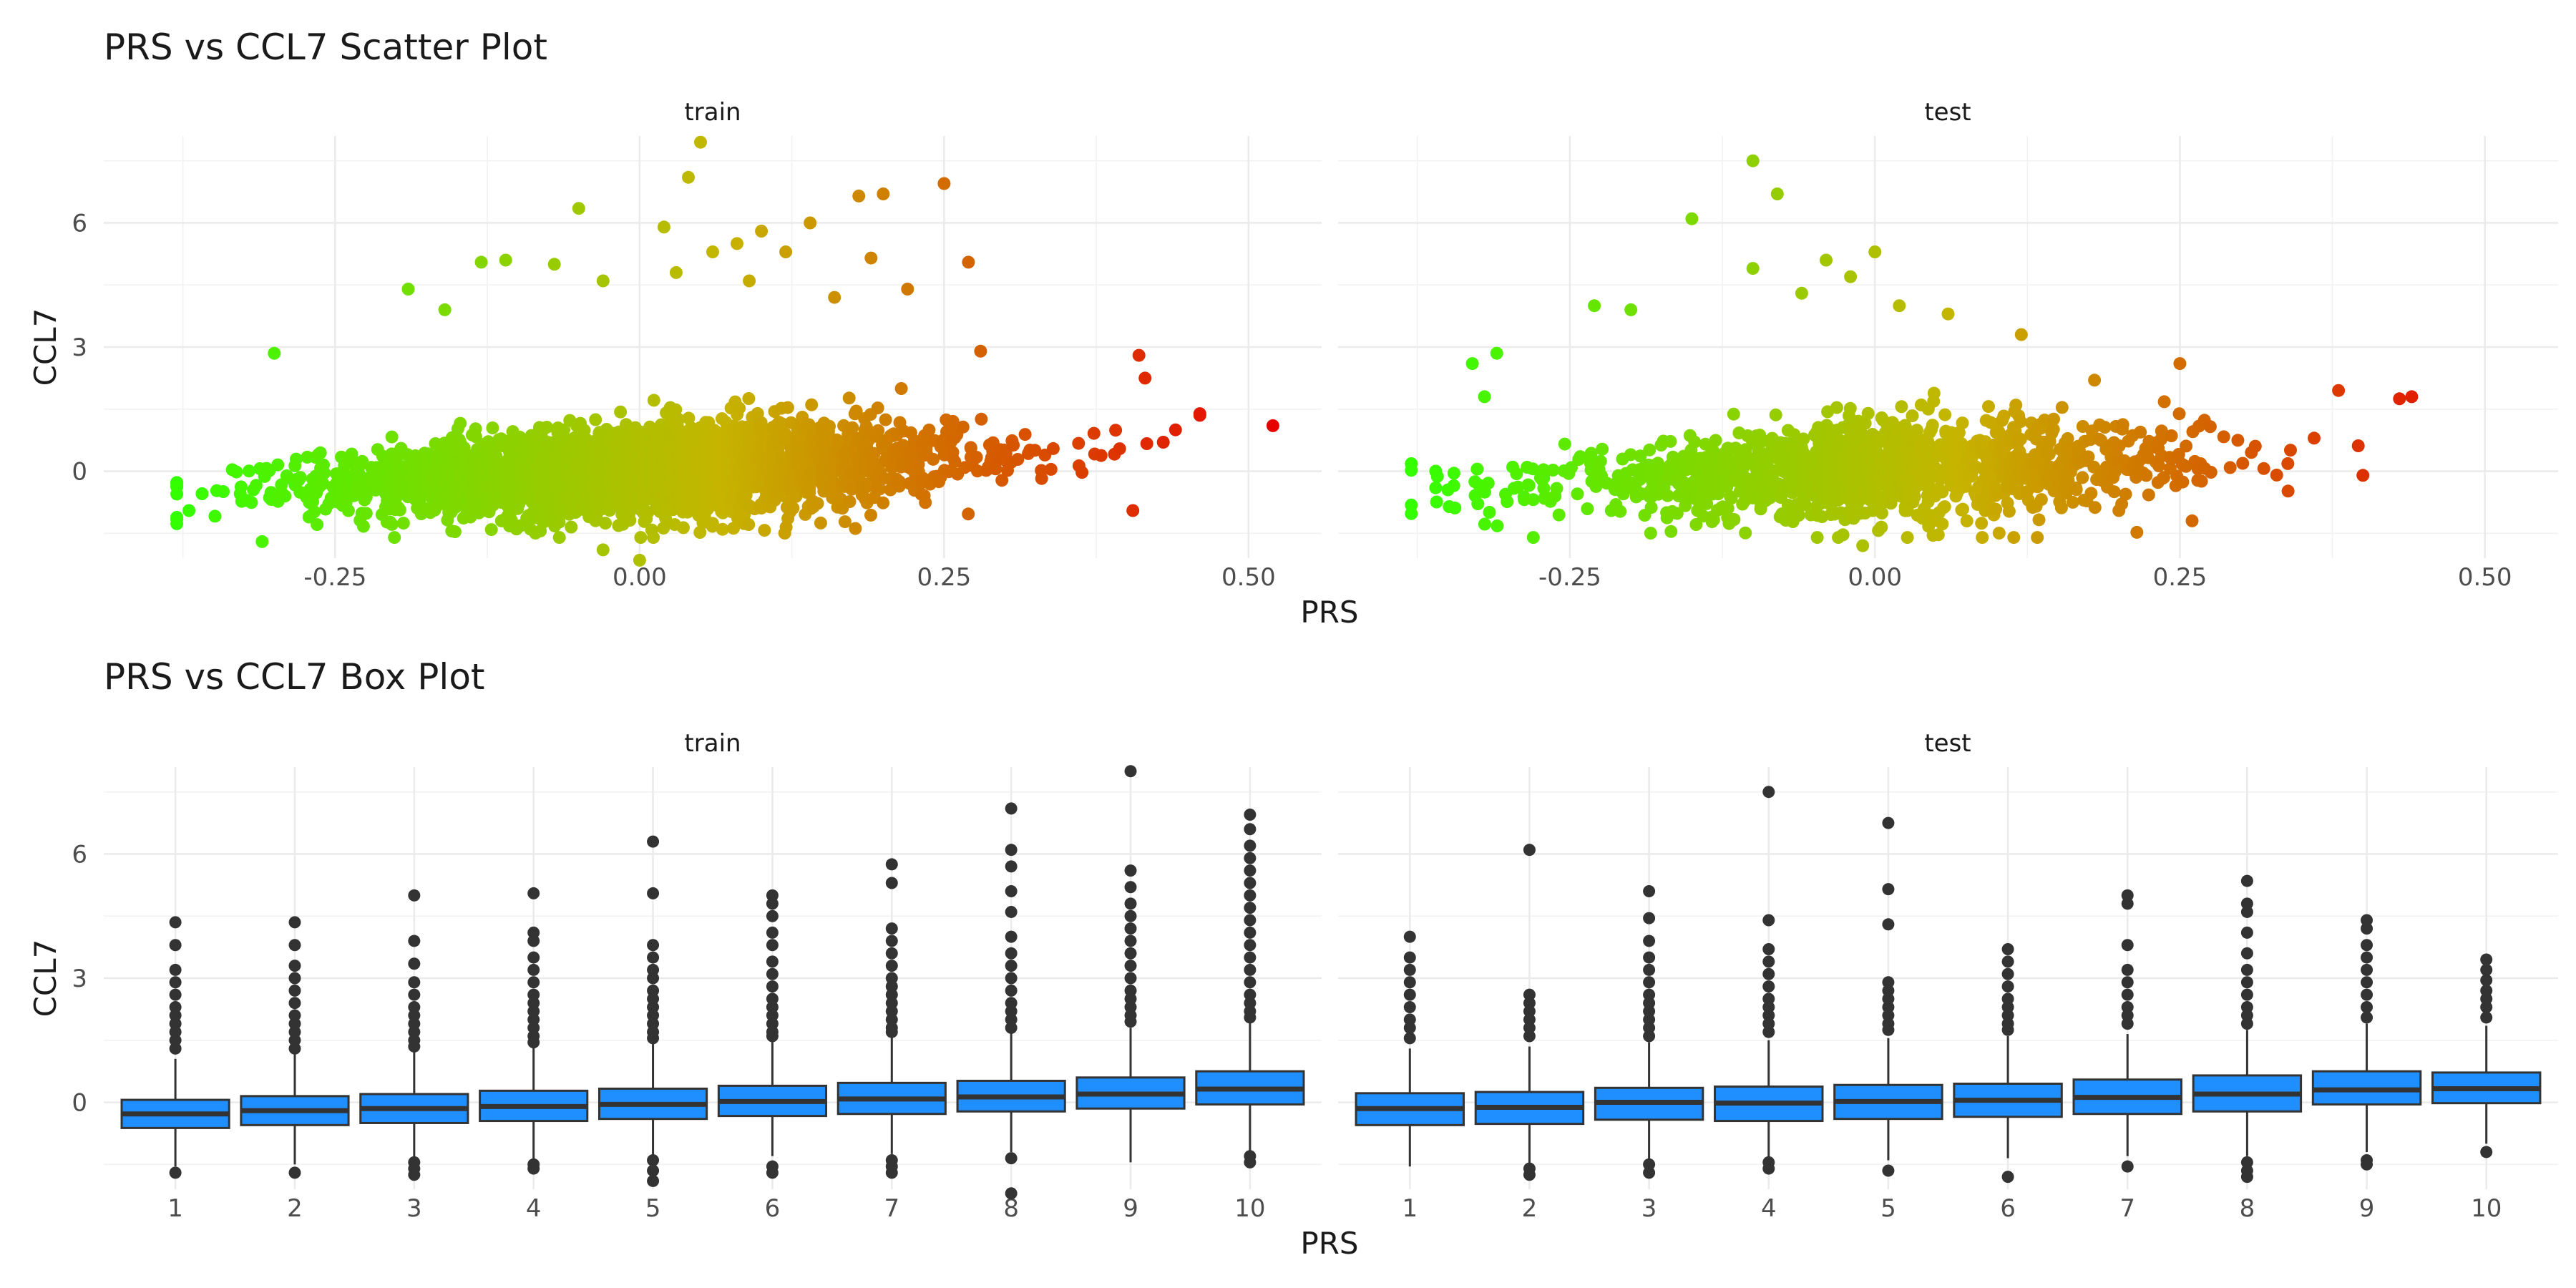 Image resolution: width=2576 pixels, height=1288 pixels. I want to click on x-tick-label: 0.25, so click(2180, 577).